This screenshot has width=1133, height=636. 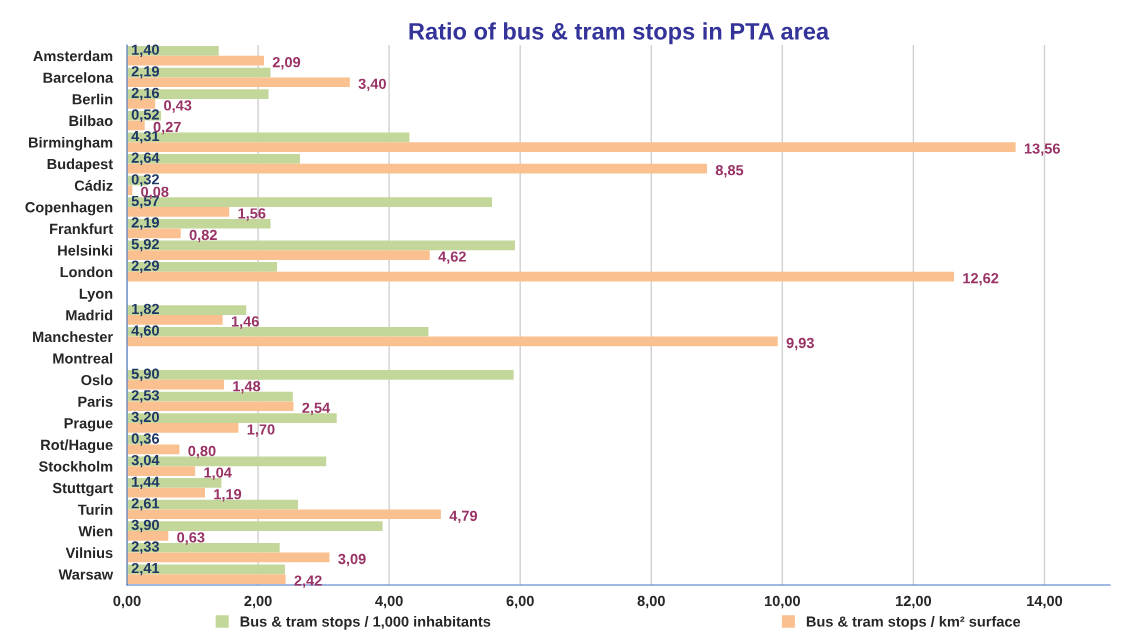 What do you see at coordinates (372, 85) in the screenshot?
I see `data-label: 3,40` at bounding box center [372, 85].